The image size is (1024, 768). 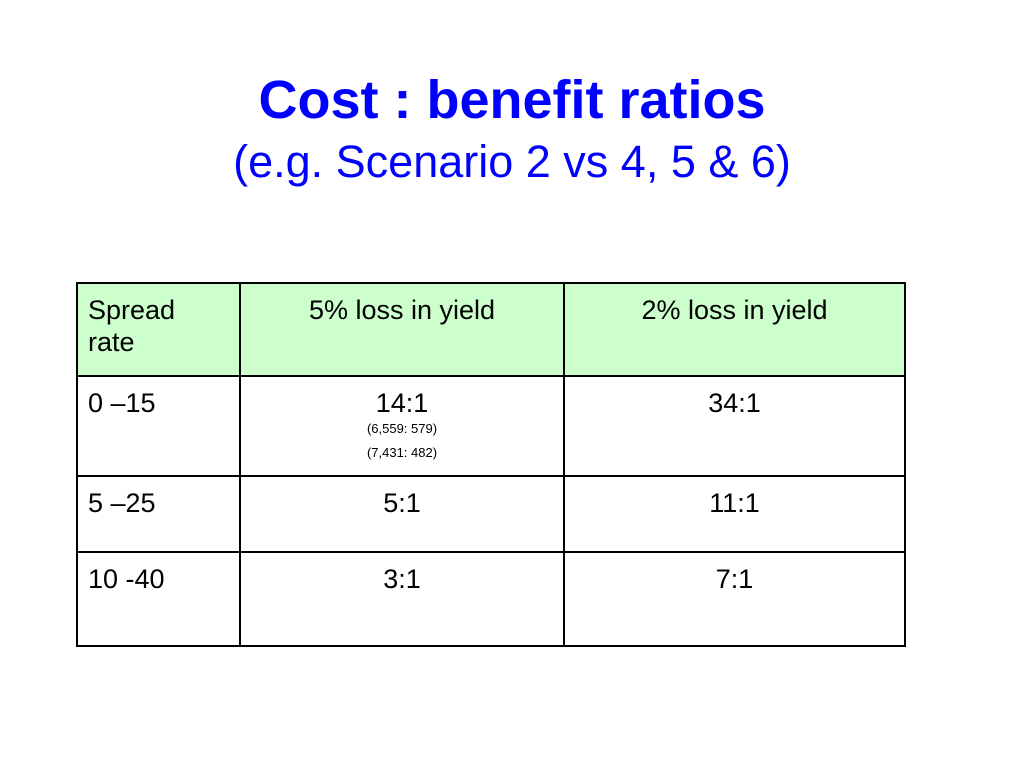 What do you see at coordinates (402, 329) in the screenshot?
I see `header-loss-5pct: 5% loss in yield` at bounding box center [402, 329].